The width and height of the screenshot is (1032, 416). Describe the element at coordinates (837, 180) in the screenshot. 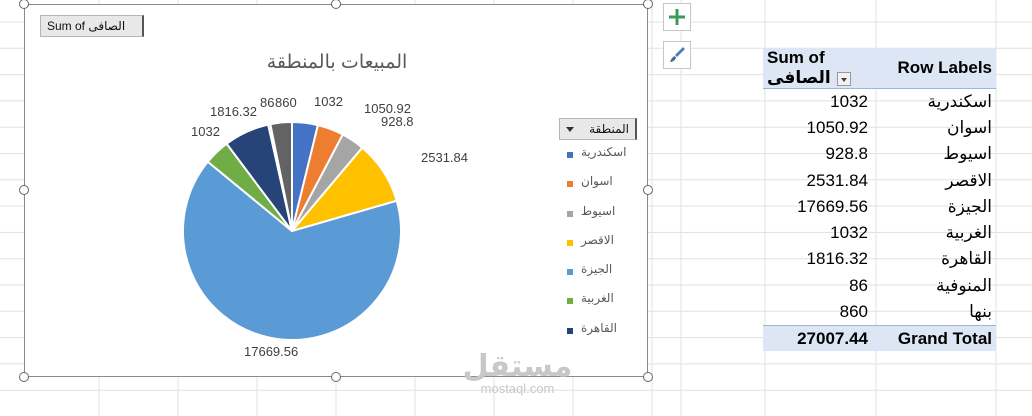

I see `pivot-row-value: 2531.84` at that location.